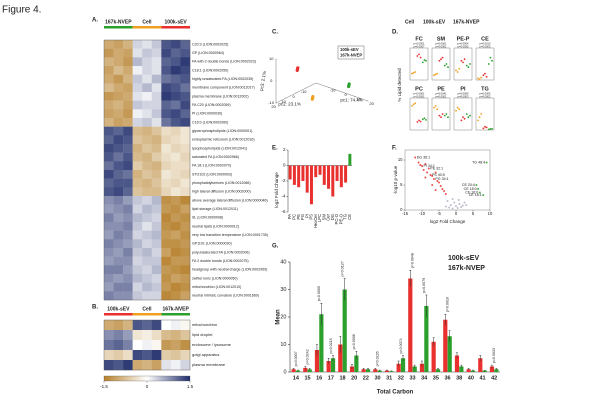 This screenshot has height=400, width=600. What do you see at coordinates (190, 386) in the screenshot?
I see `colorbar-tick-label: 1.5` at bounding box center [190, 386].